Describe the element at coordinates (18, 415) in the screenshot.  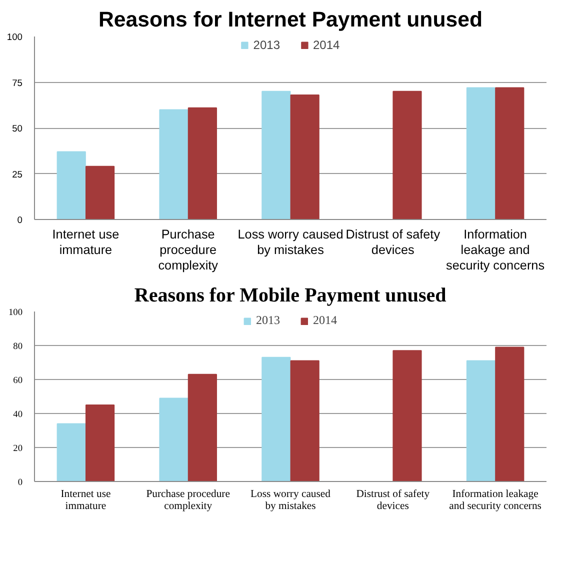
I see `y-tick-label: 40` at that location.